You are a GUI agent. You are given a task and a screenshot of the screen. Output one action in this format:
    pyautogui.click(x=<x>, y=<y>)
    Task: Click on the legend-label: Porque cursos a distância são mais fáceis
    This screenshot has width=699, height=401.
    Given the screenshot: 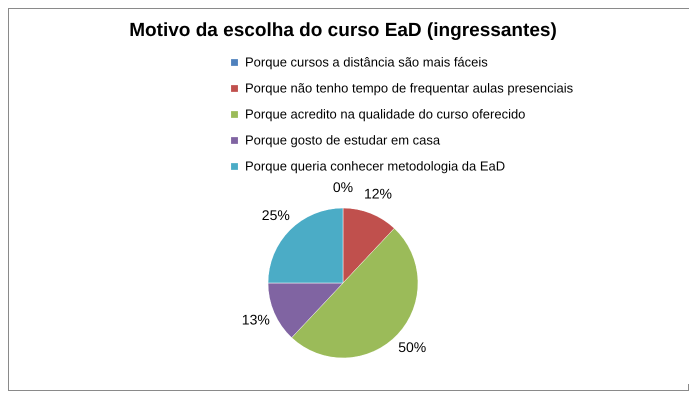 What is the action you would take?
    pyautogui.click(x=366, y=62)
    